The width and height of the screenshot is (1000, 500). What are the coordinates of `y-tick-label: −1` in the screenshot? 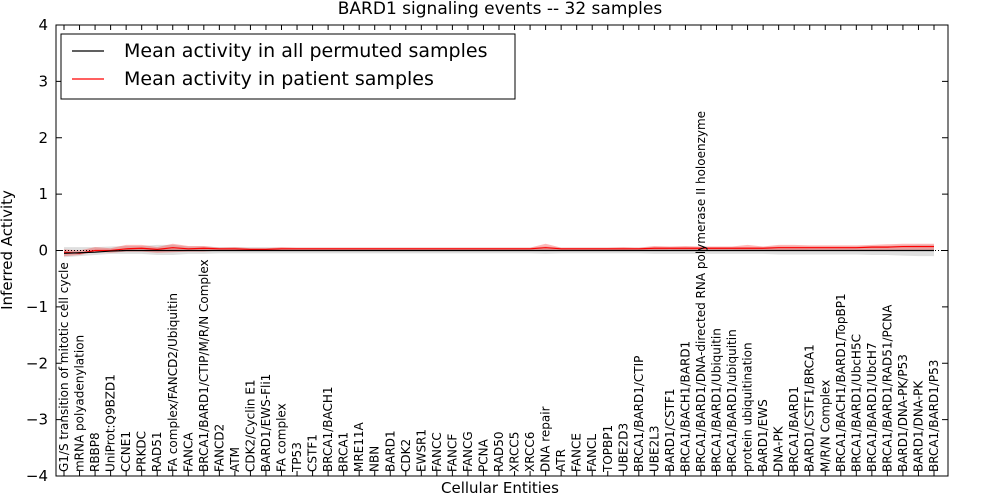 It's located at (37, 307).